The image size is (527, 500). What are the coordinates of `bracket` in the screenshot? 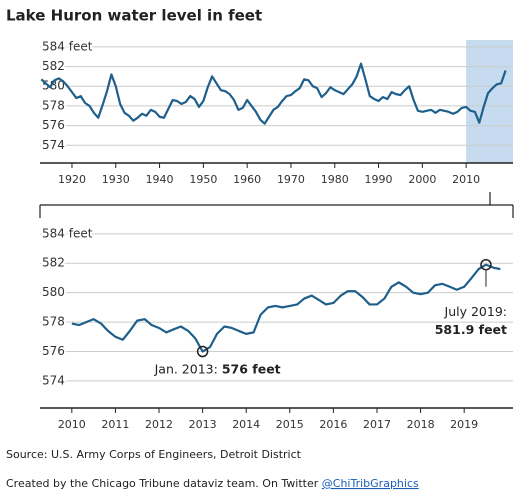 It's located at (276, 205).